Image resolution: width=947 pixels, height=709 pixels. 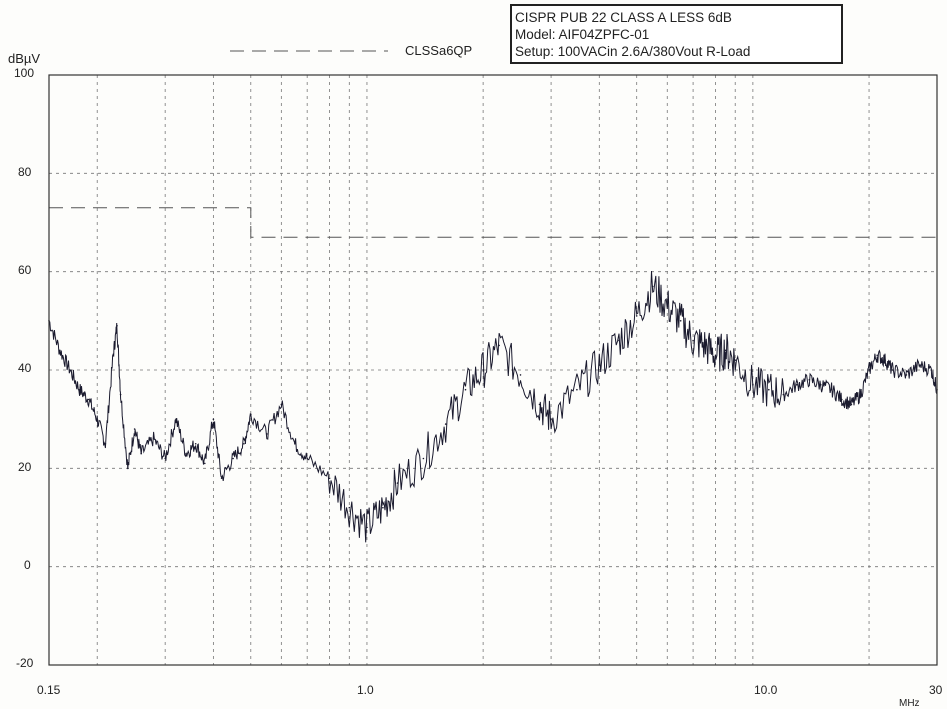 What do you see at coordinates (24, 73) in the screenshot?
I see `y-tick-label: 100` at bounding box center [24, 73].